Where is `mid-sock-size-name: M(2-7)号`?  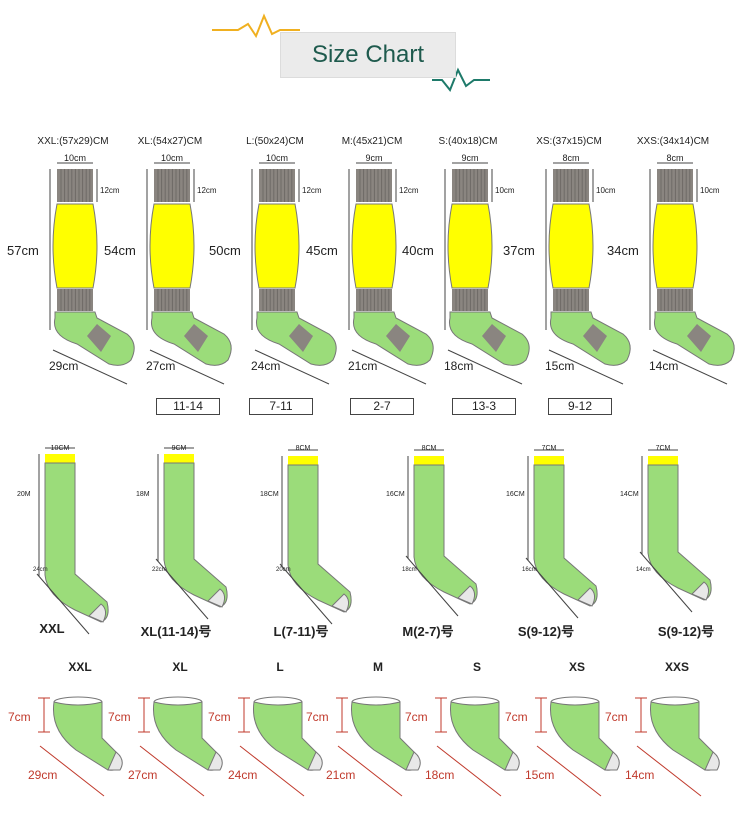 mid-sock-size-name: M(2-7)号 is located at coordinates (428, 631).